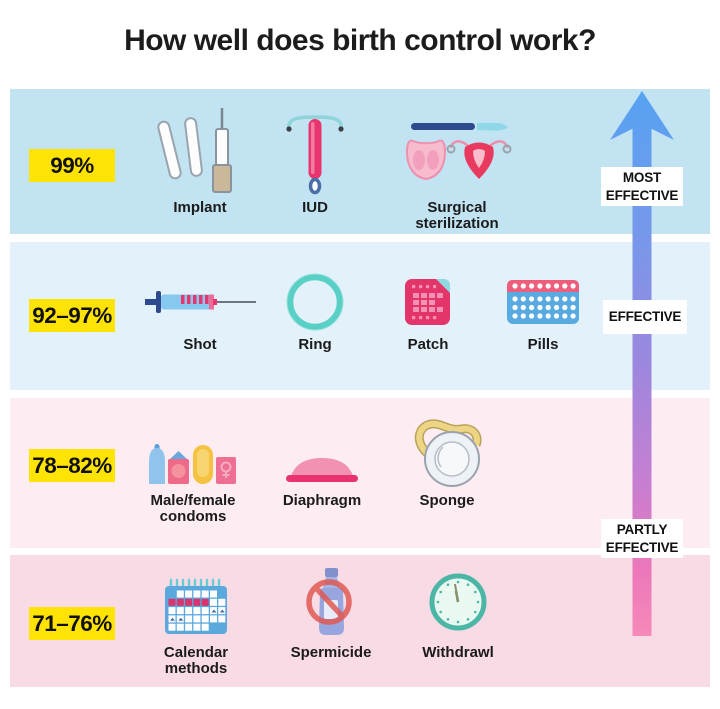  I want to click on patch-icon, so click(428, 302).